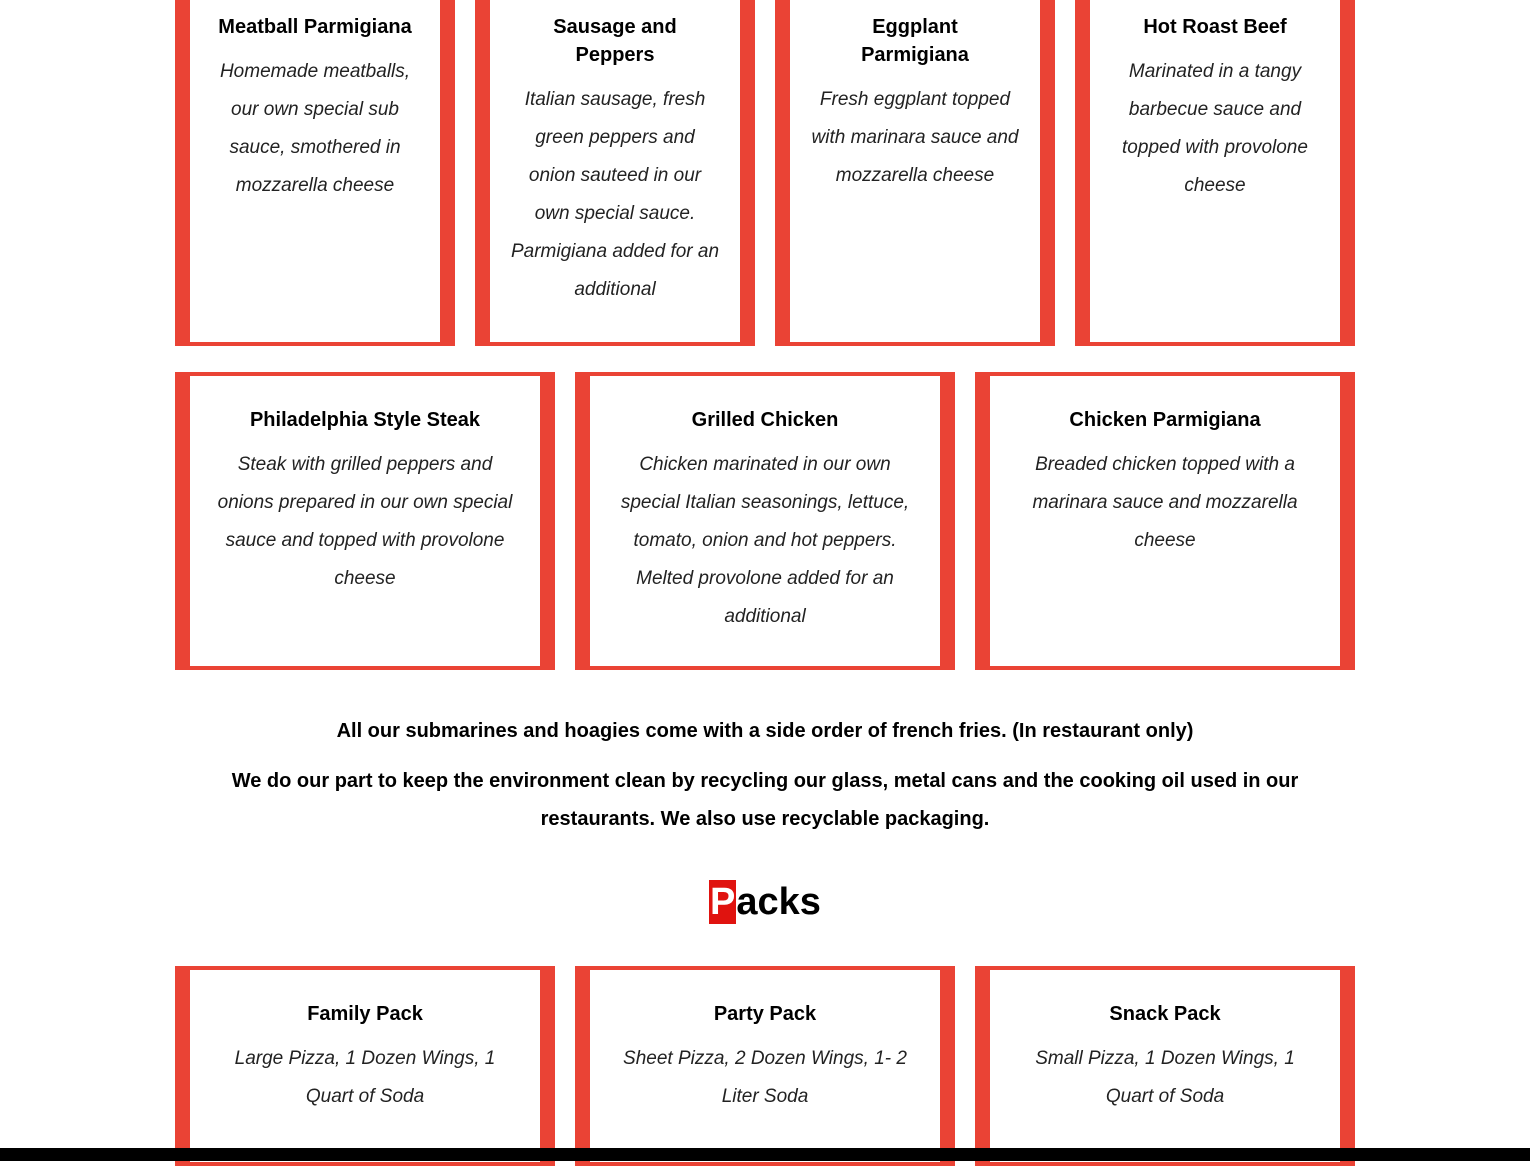 Image resolution: width=1530 pixels, height=1166 pixels. I want to click on card-title: Grilled Chicken, so click(765, 420).